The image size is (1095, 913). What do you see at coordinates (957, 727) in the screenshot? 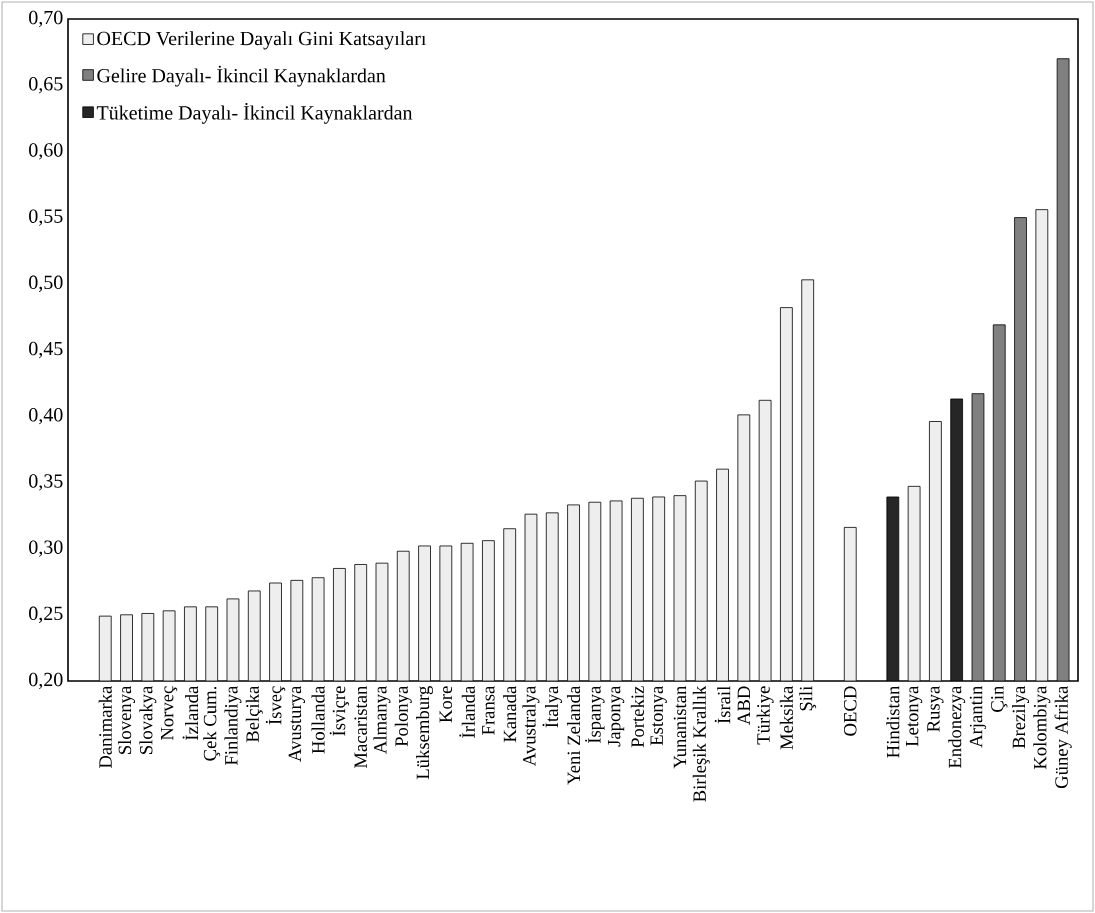
I see `x-tick-label: Endonezya` at bounding box center [957, 727].